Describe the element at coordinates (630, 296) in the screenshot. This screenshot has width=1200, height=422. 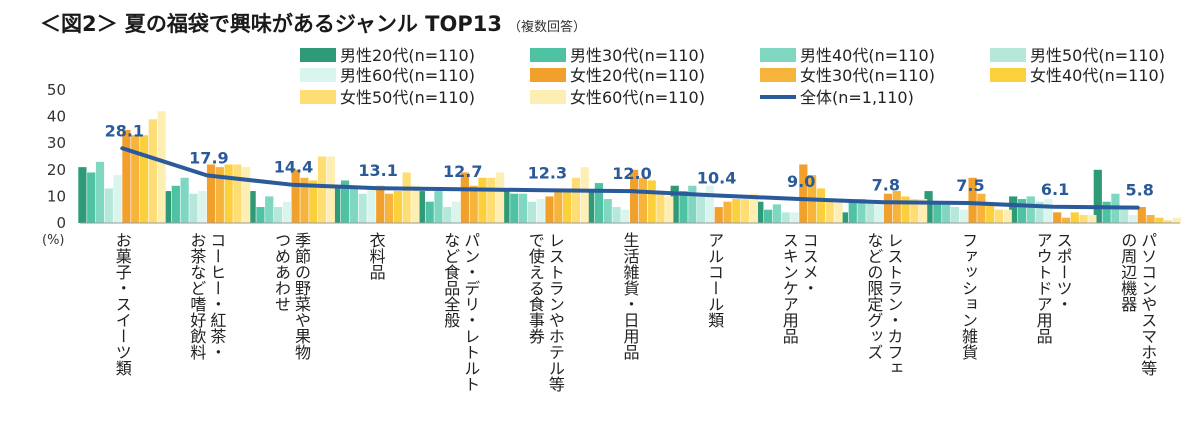
I see `x-tick-label: 生活雑貨・日用品` at that location.